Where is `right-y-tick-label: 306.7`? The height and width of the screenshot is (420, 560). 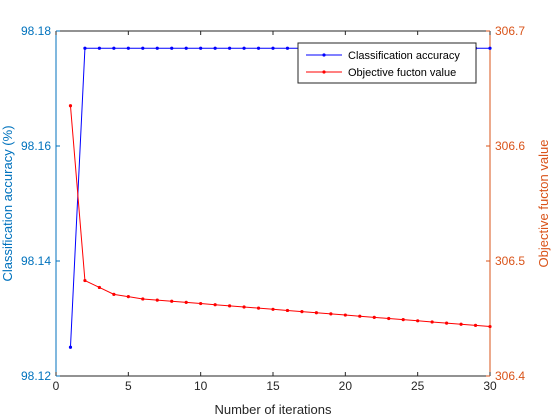
right-y-tick-label: 306.7 is located at coordinates (510, 31).